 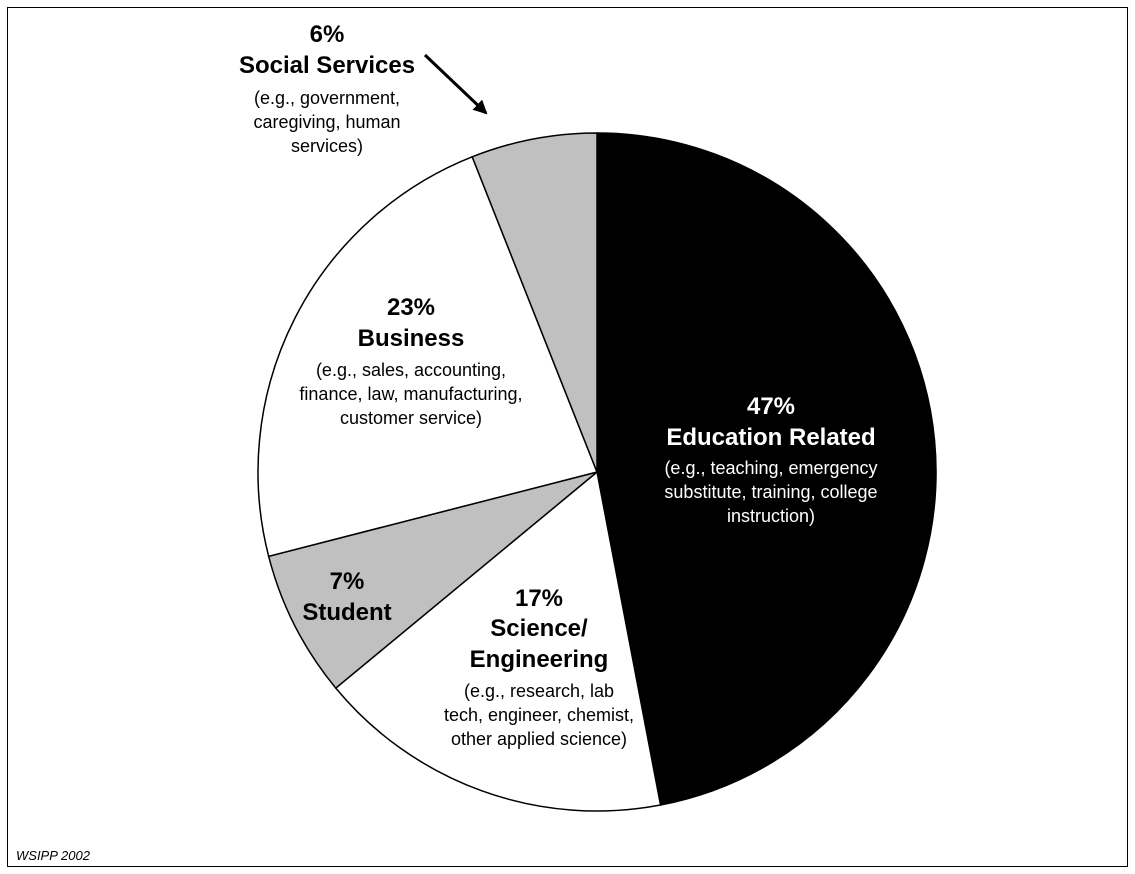 What do you see at coordinates (53, 855) in the screenshot?
I see `source-note: WSIPP 2002` at bounding box center [53, 855].